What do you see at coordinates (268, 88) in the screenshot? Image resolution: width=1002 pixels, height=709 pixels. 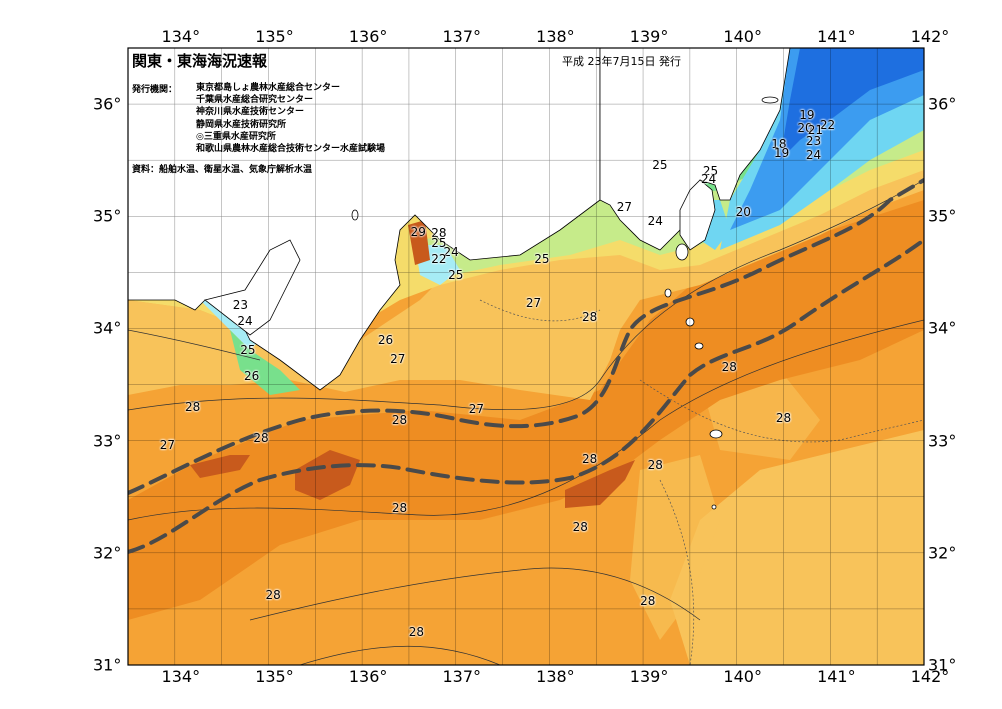 I see `issuer: 東京都島しょ農林水産総合センター` at bounding box center [268, 88].